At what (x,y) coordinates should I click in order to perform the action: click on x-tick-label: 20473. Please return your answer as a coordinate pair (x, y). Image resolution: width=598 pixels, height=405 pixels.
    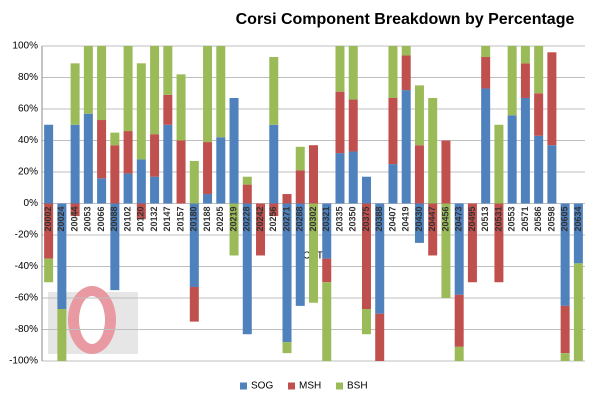
    Looking at the image, I should click on (459, 219).